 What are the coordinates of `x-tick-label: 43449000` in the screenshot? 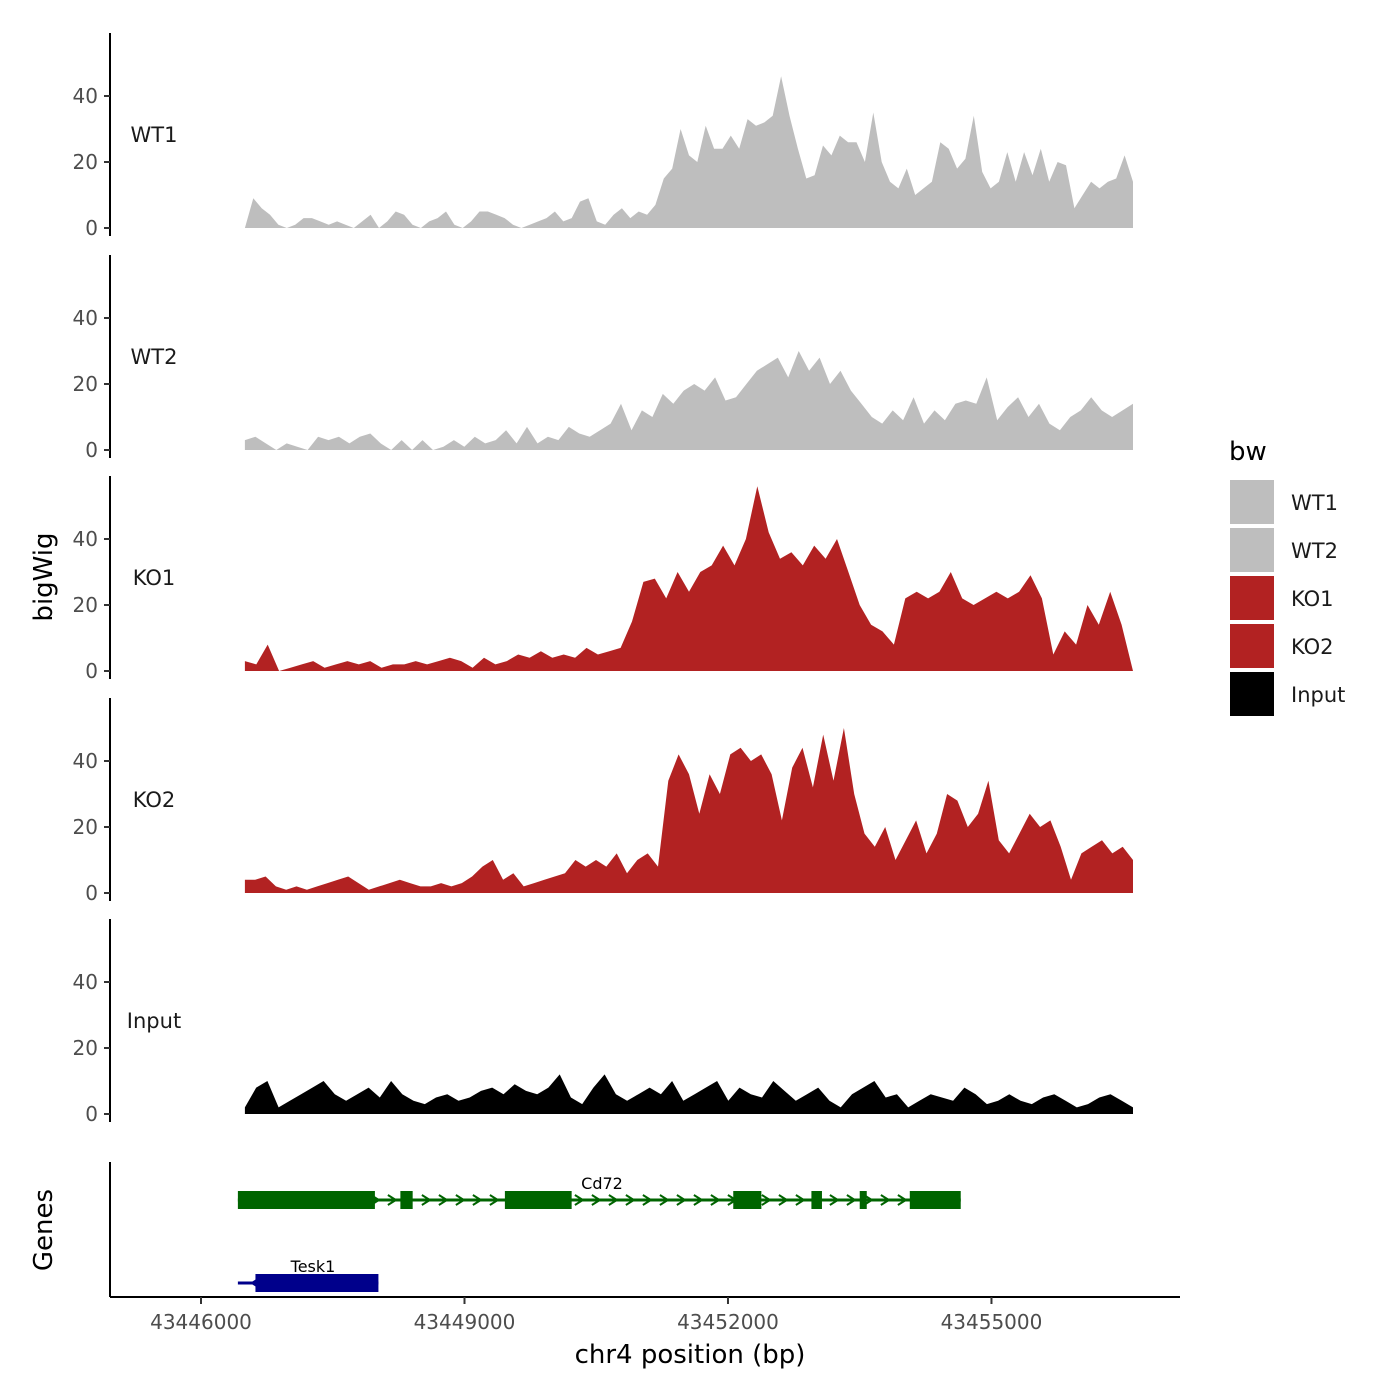 It's located at (465, 1322).